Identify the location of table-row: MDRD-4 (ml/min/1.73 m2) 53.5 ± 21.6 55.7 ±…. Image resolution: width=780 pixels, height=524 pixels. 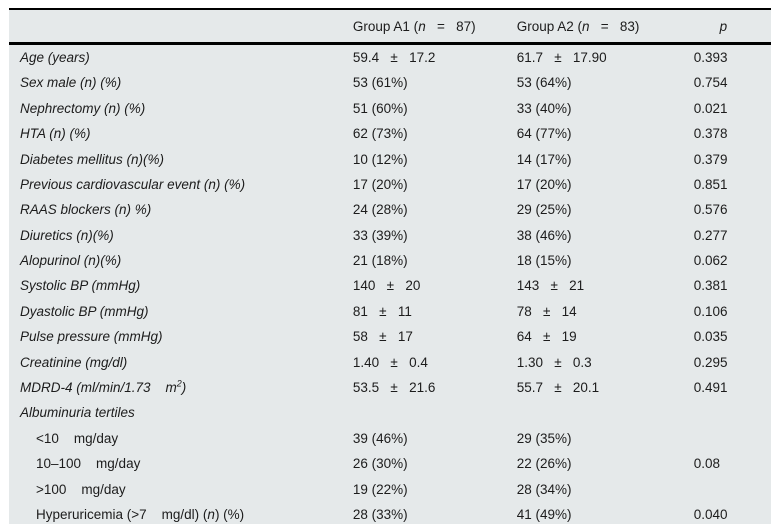
(390, 387).